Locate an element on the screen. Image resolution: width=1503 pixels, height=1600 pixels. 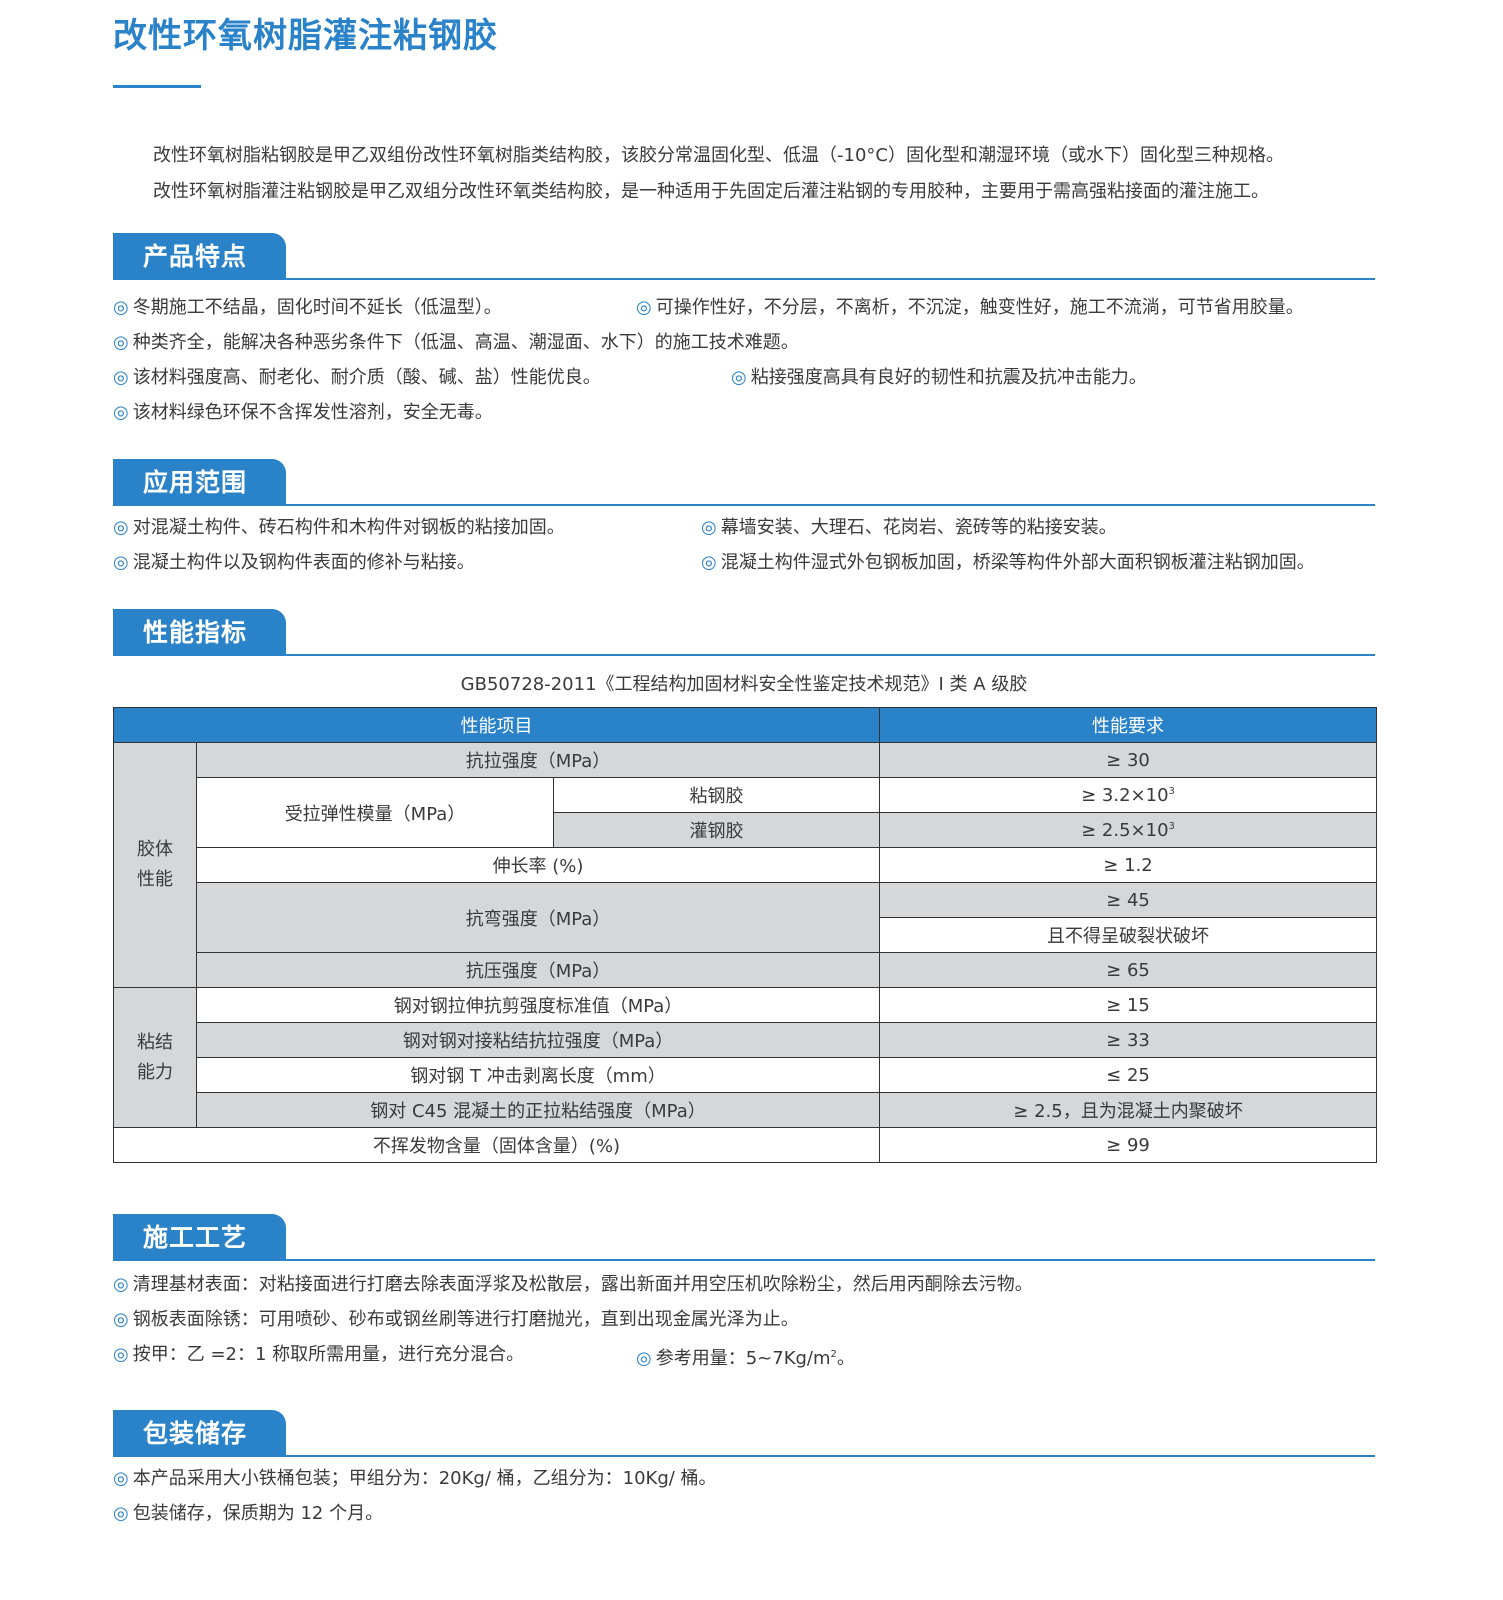
list-item: ◎ 包装储存，保质期为 12 个月。 is located at coordinates (248, 1513).